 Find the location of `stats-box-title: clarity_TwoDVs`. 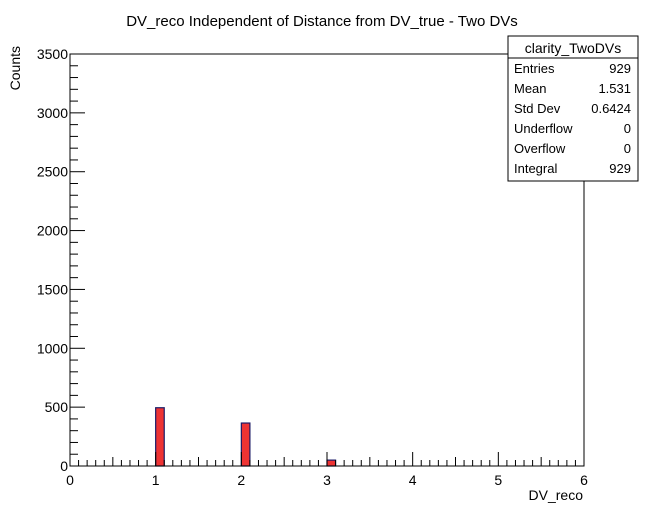

stats-box-title: clarity_TwoDVs is located at coordinates (573, 48).